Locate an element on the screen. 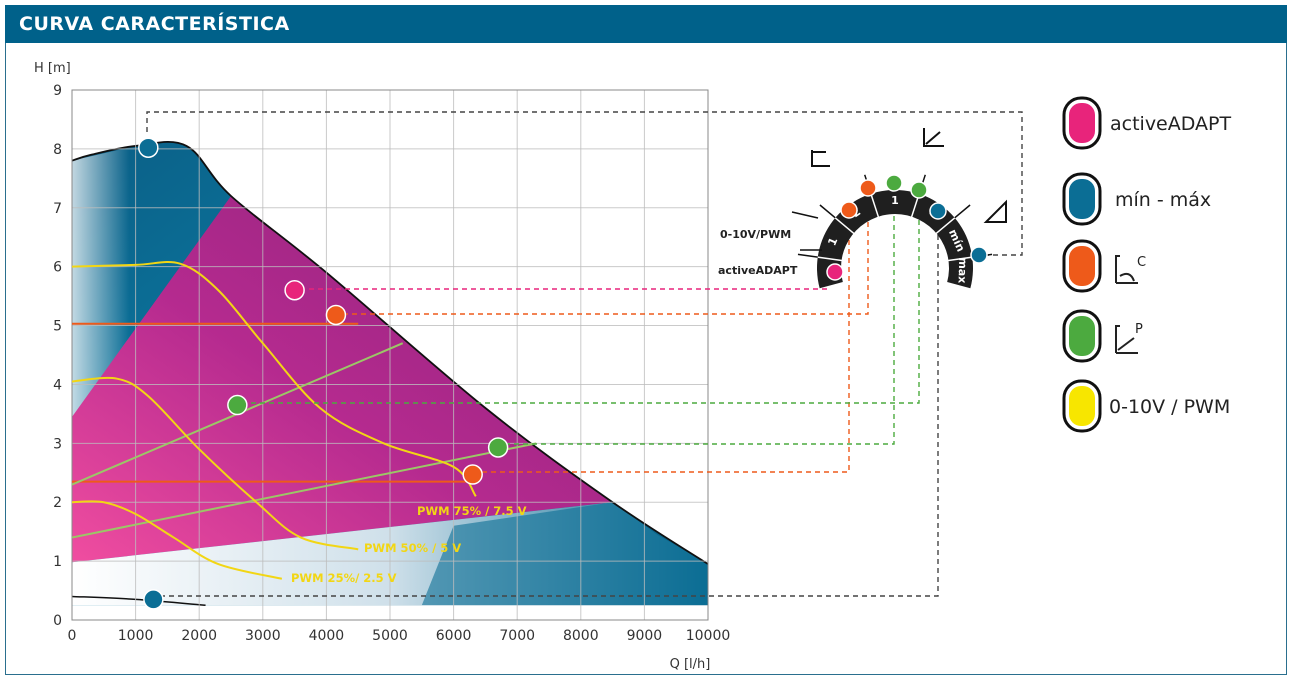 Image resolution: width=1292 pixels, height=680 pixels. x-tick-label: 8000 is located at coordinates (581, 636).